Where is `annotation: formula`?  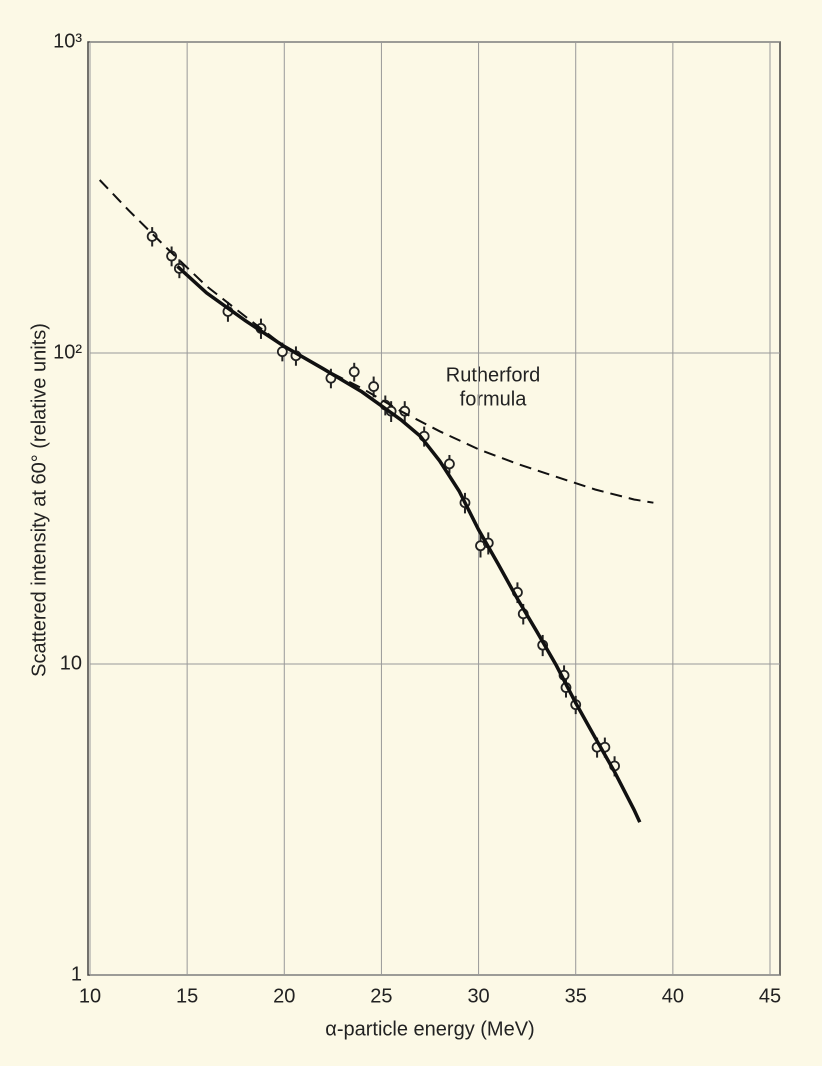 annotation: formula is located at coordinates (494, 399).